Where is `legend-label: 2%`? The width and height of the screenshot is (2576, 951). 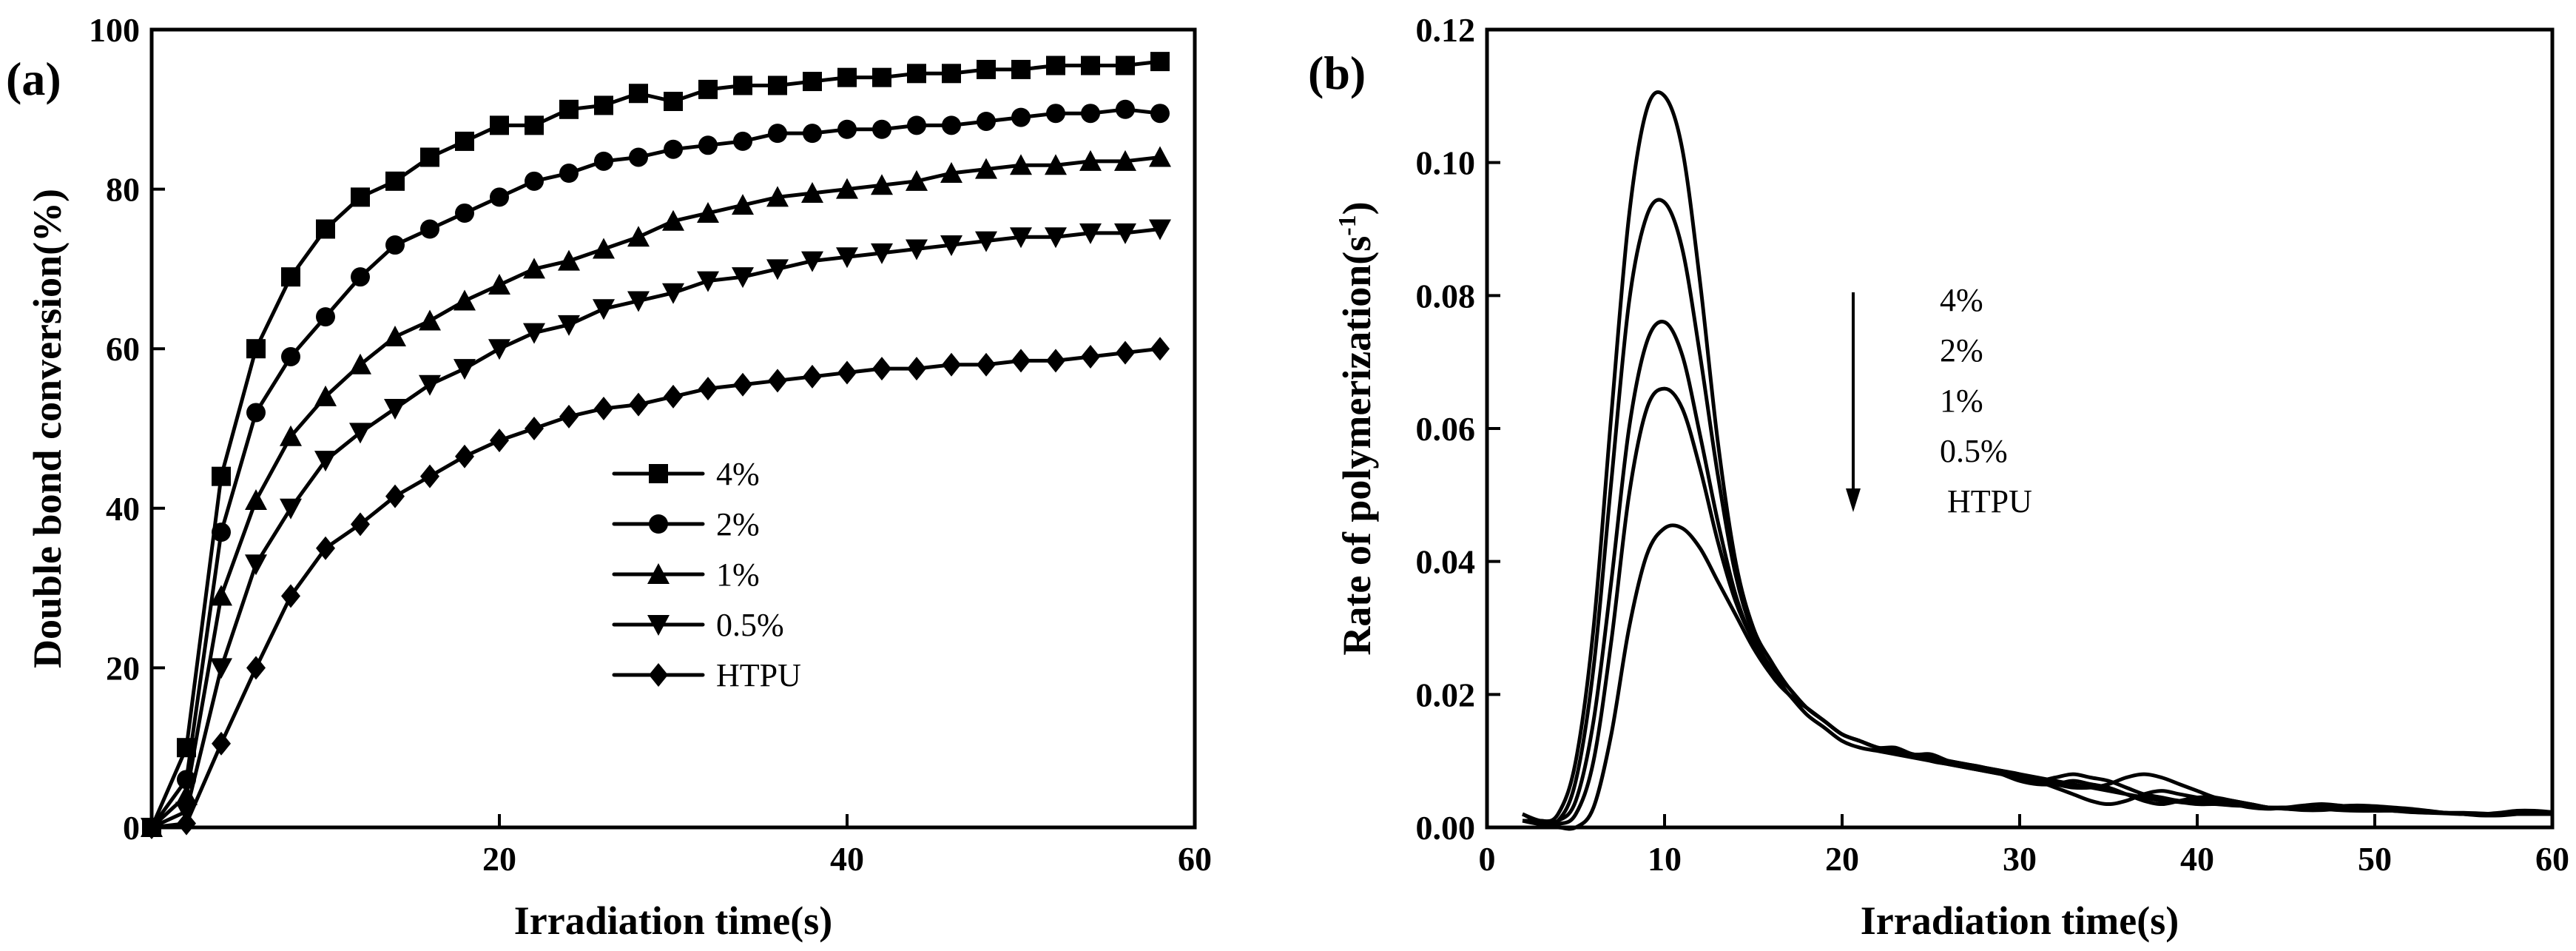
legend-label: 2% is located at coordinates (738, 524).